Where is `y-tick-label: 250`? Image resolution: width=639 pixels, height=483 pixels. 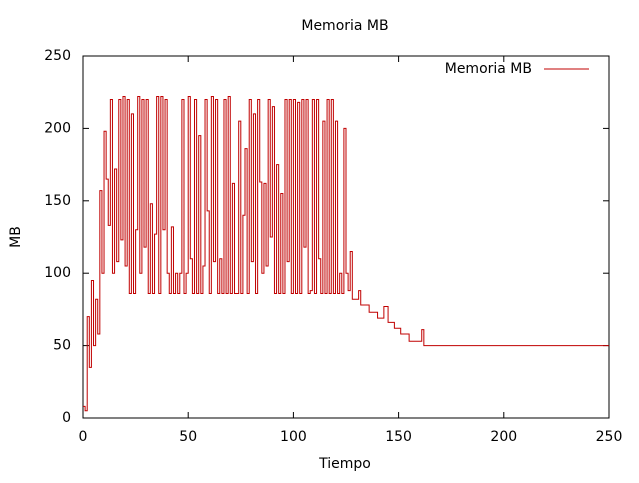 y-tick-label: 250 is located at coordinates (57, 56).